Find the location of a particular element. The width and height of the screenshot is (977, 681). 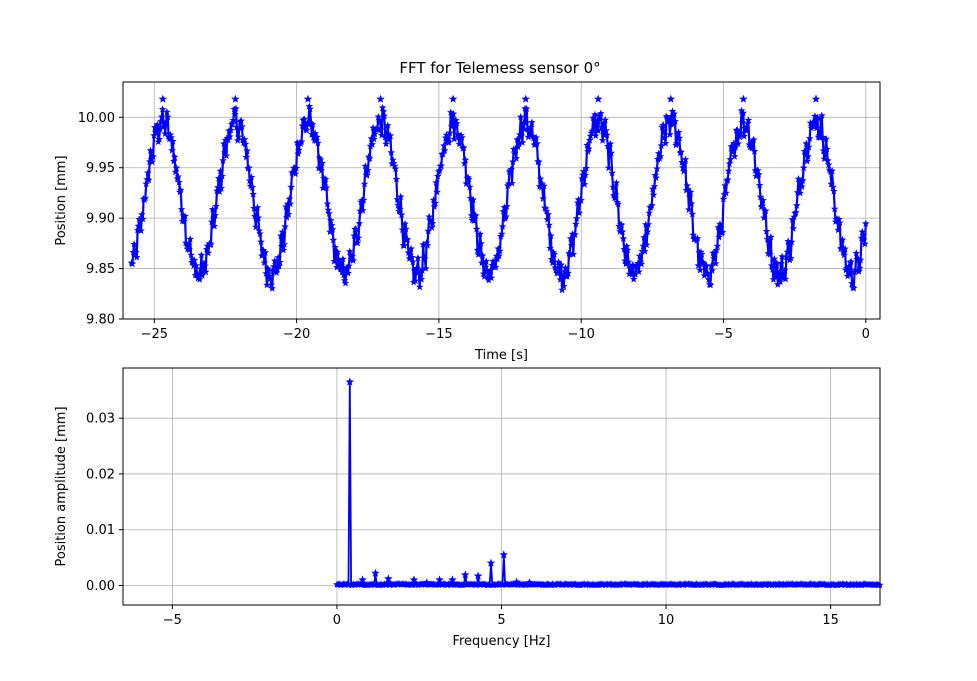

x-tick-label: −15 is located at coordinates (438, 334).